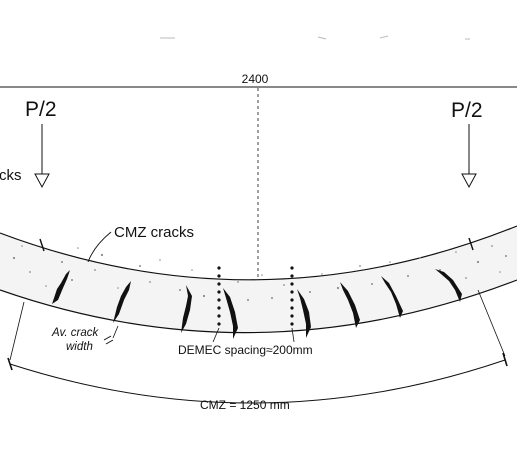 This screenshot has height=475, width=517. Describe the element at coordinates (111, 335) in the screenshot. I see `av-crack-width-marker` at that location.